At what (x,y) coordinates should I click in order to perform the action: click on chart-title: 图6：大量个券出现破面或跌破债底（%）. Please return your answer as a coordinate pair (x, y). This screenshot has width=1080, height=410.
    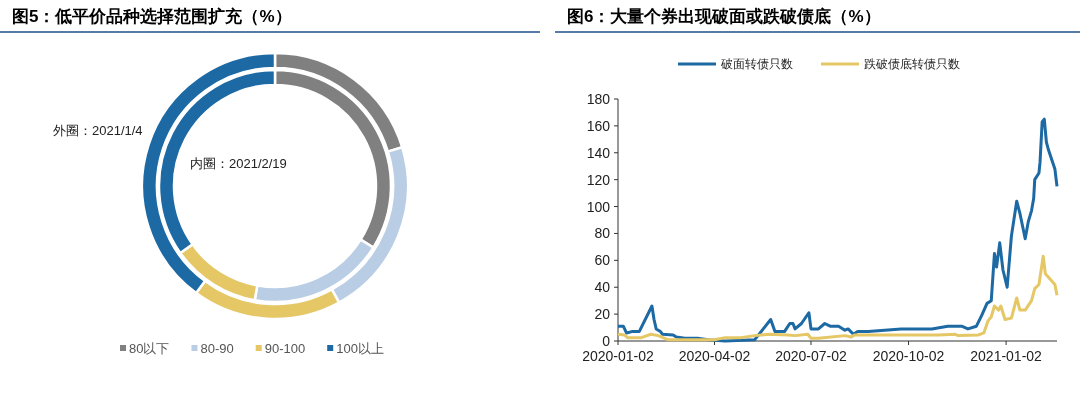
    Looking at the image, I should click on (724, 16).